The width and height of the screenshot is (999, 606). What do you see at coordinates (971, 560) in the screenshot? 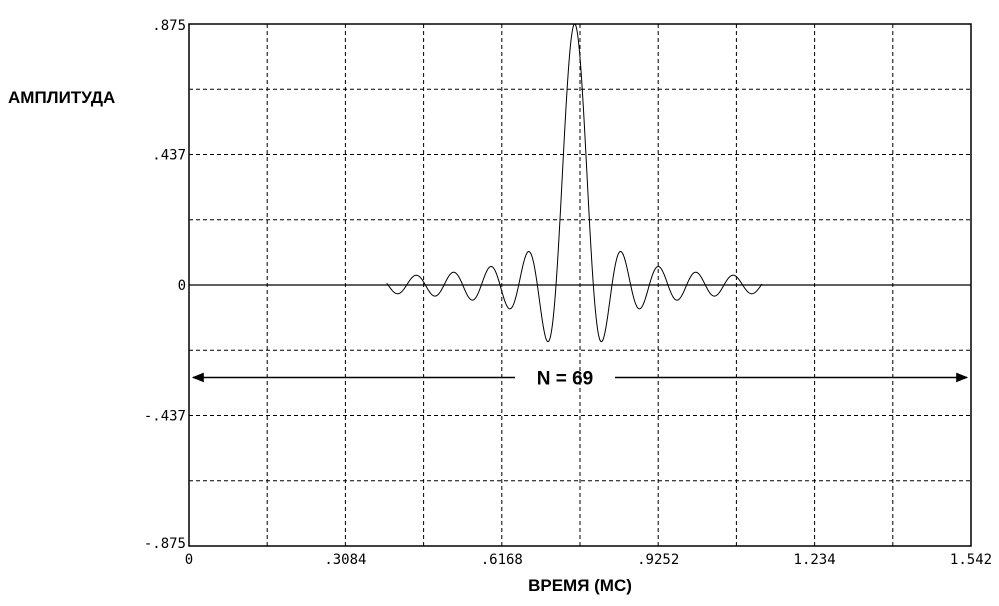
I see `x-tick-label: 1.542` at bounding box center [971, 560].